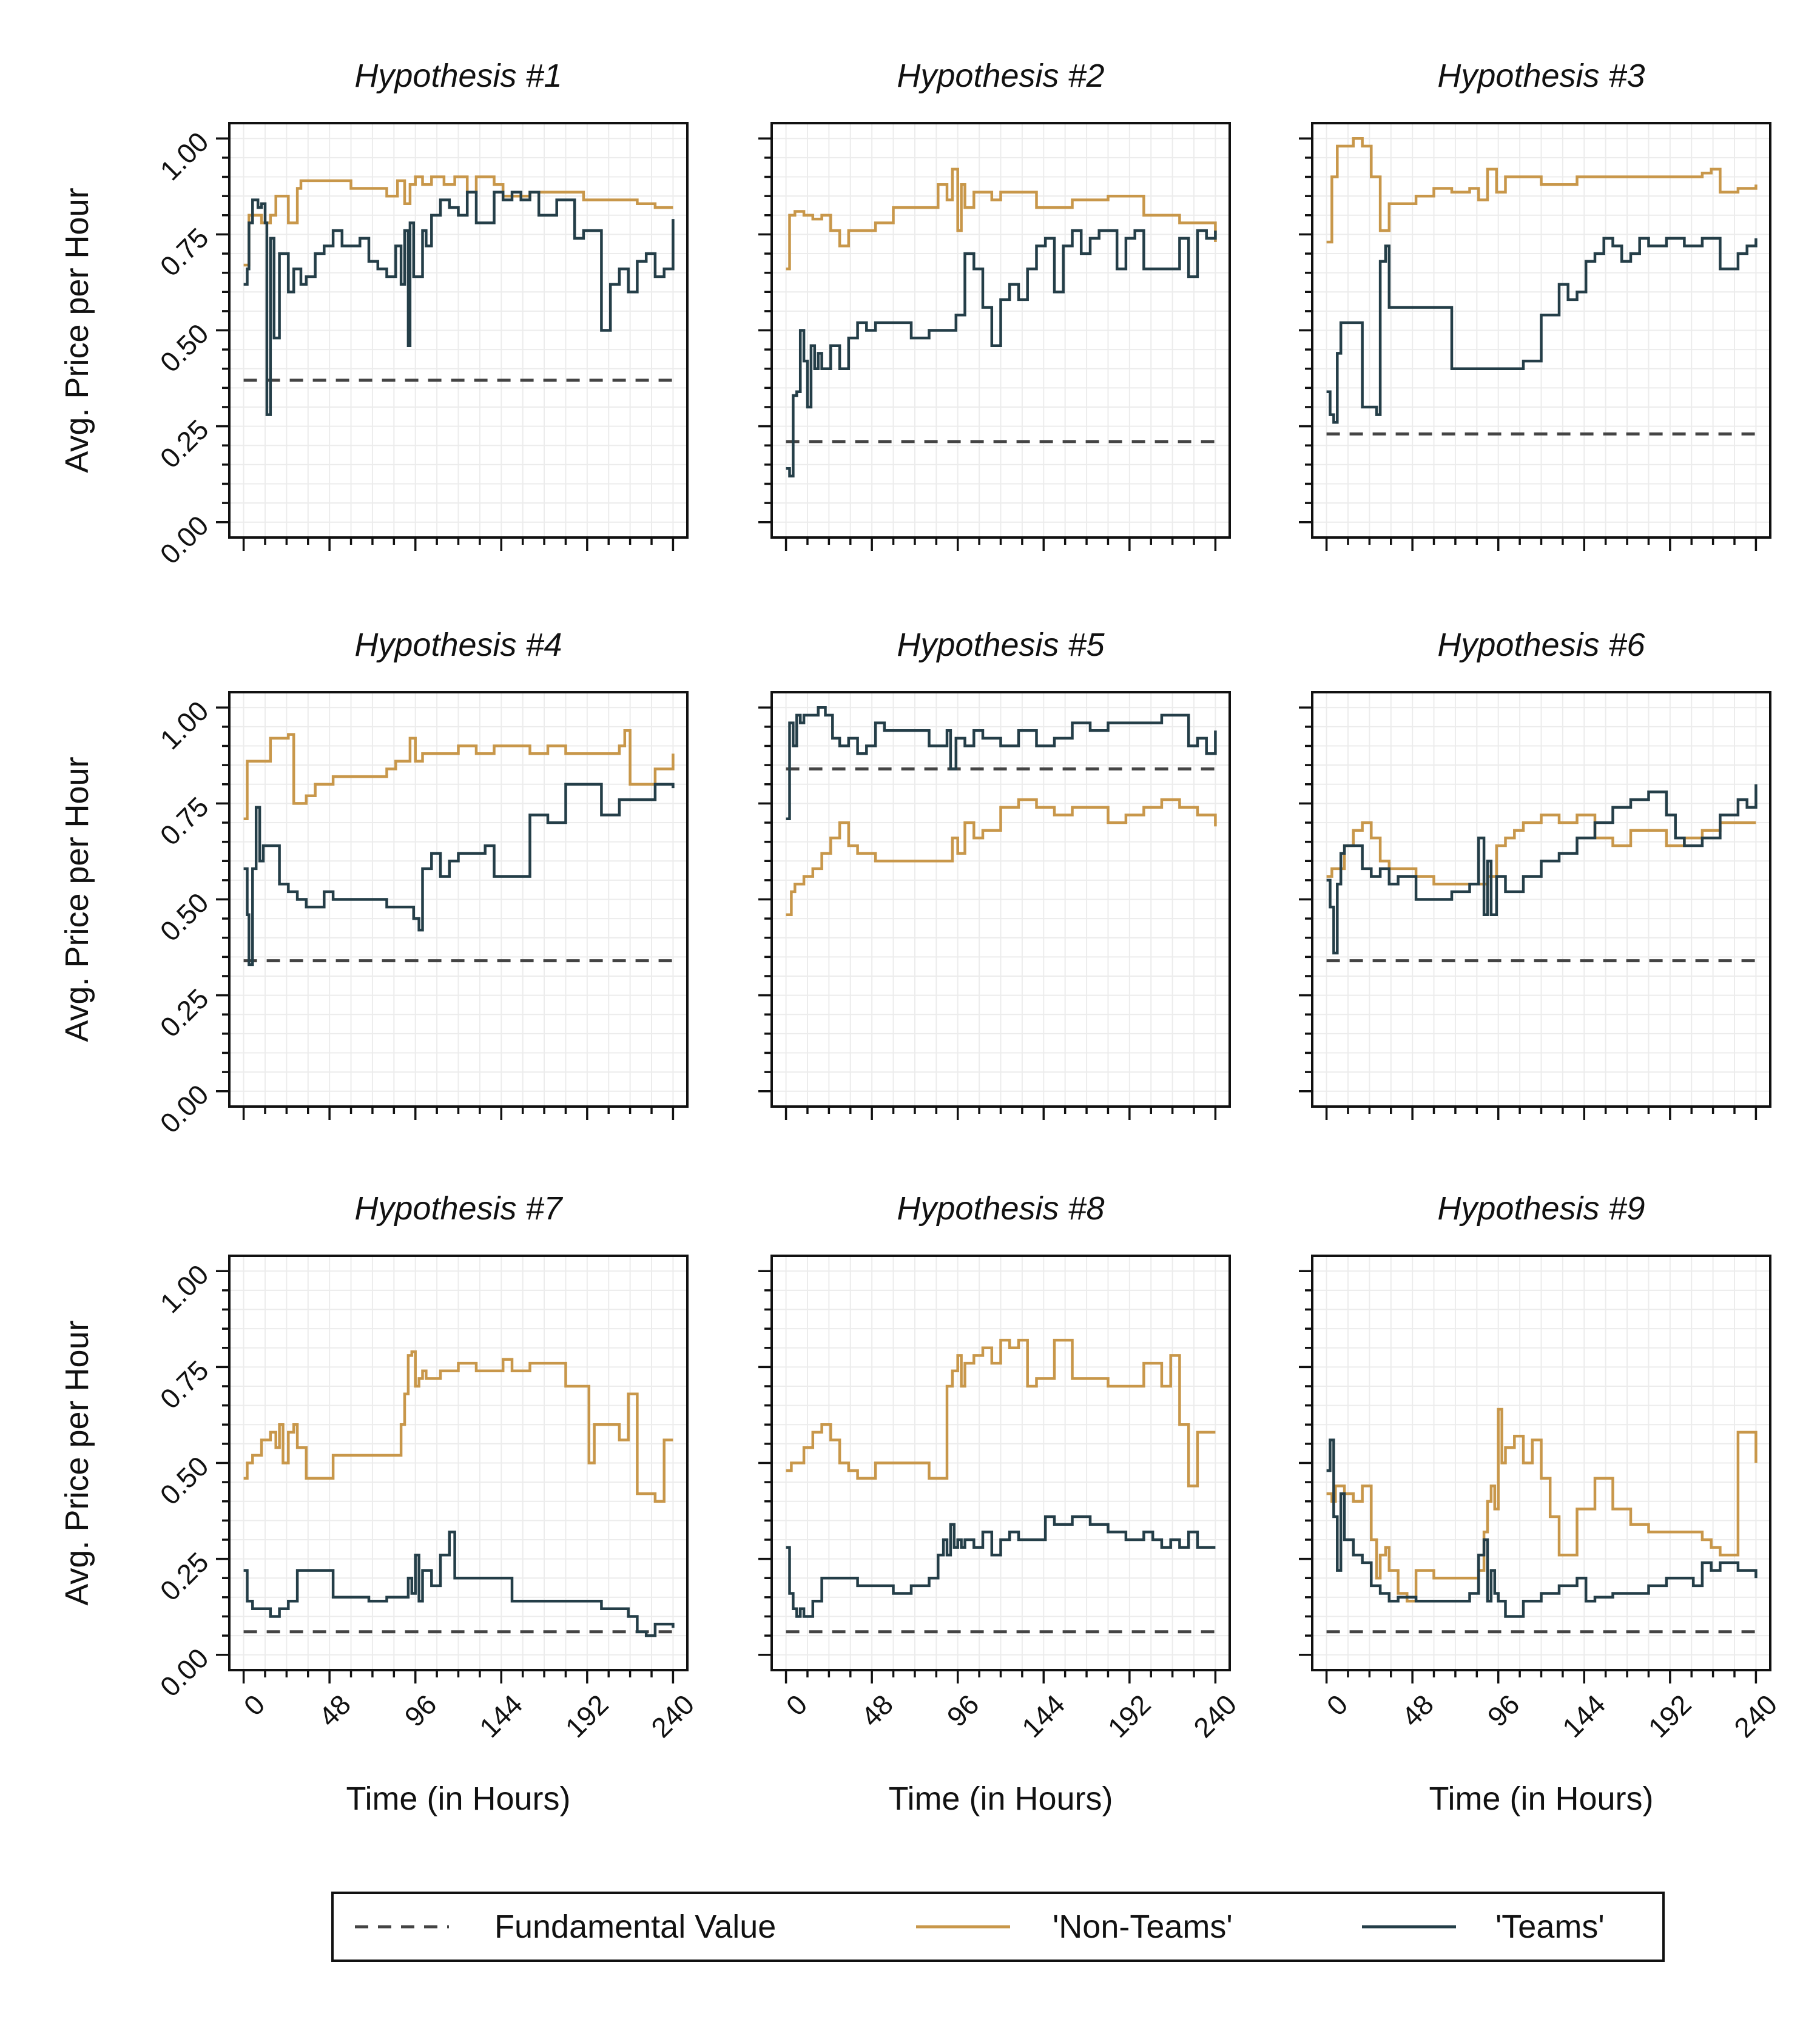  Describe the element at coordinates (458, 1208) in the screenshot. I see `panel-title: Hypothesis #7` at that location.